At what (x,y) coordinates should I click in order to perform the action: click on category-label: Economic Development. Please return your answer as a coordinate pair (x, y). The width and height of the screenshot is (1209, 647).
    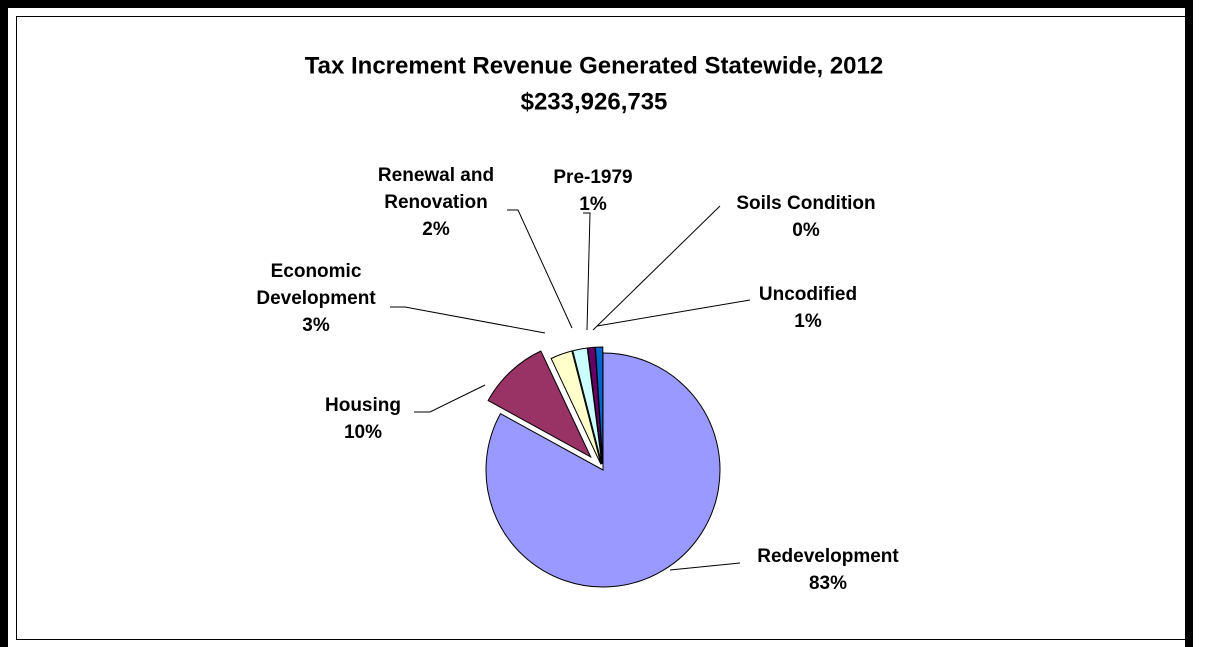
    Looking at the image, I should click on (316, 285).